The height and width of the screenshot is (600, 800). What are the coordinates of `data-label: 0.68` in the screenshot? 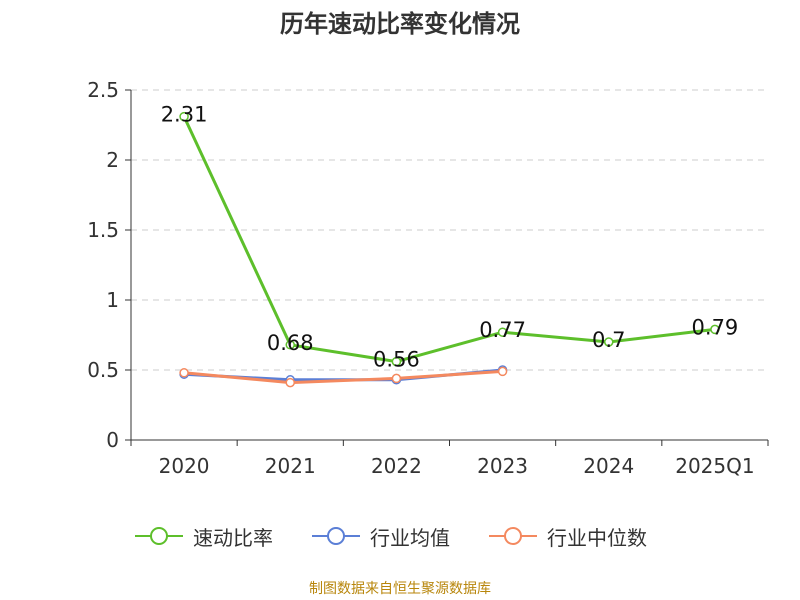 It's located at (290, 343).